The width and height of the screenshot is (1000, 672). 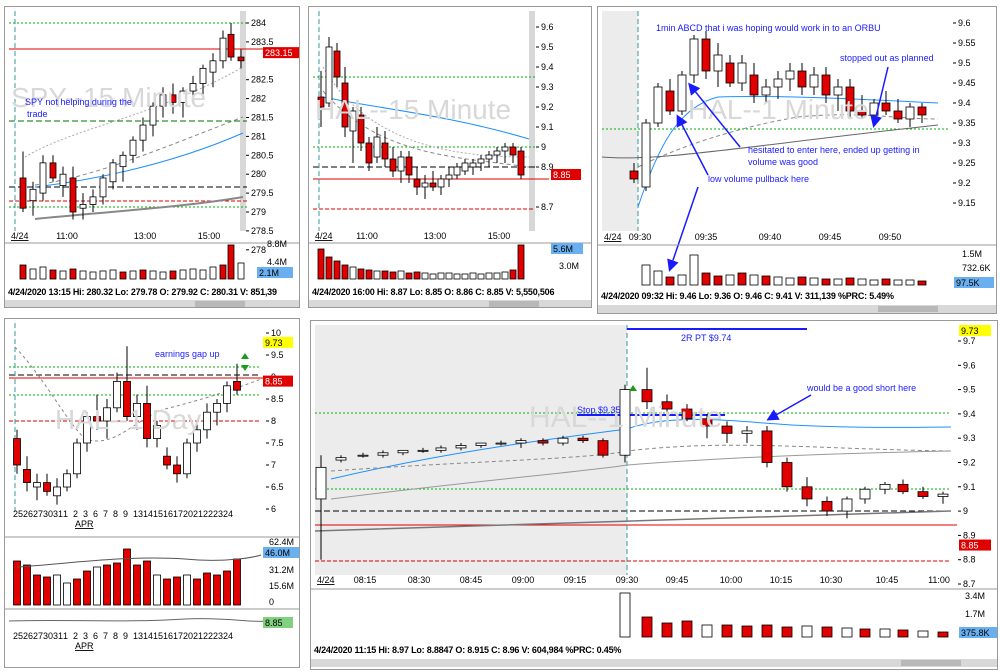 I want to click on hal-1min-open-scroll-thumb, so click(x=908, y=309).